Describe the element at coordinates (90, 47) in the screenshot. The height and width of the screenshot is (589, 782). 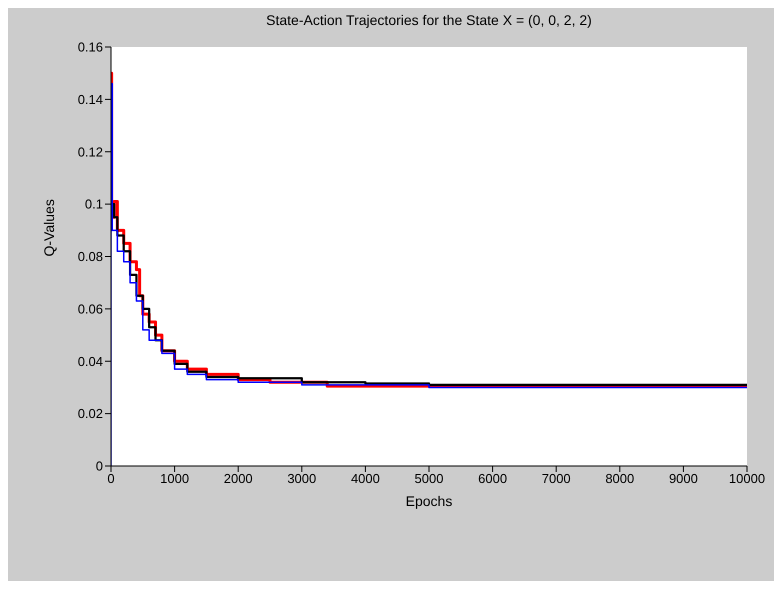
I see `y-tick-label: 0.16` at that location.